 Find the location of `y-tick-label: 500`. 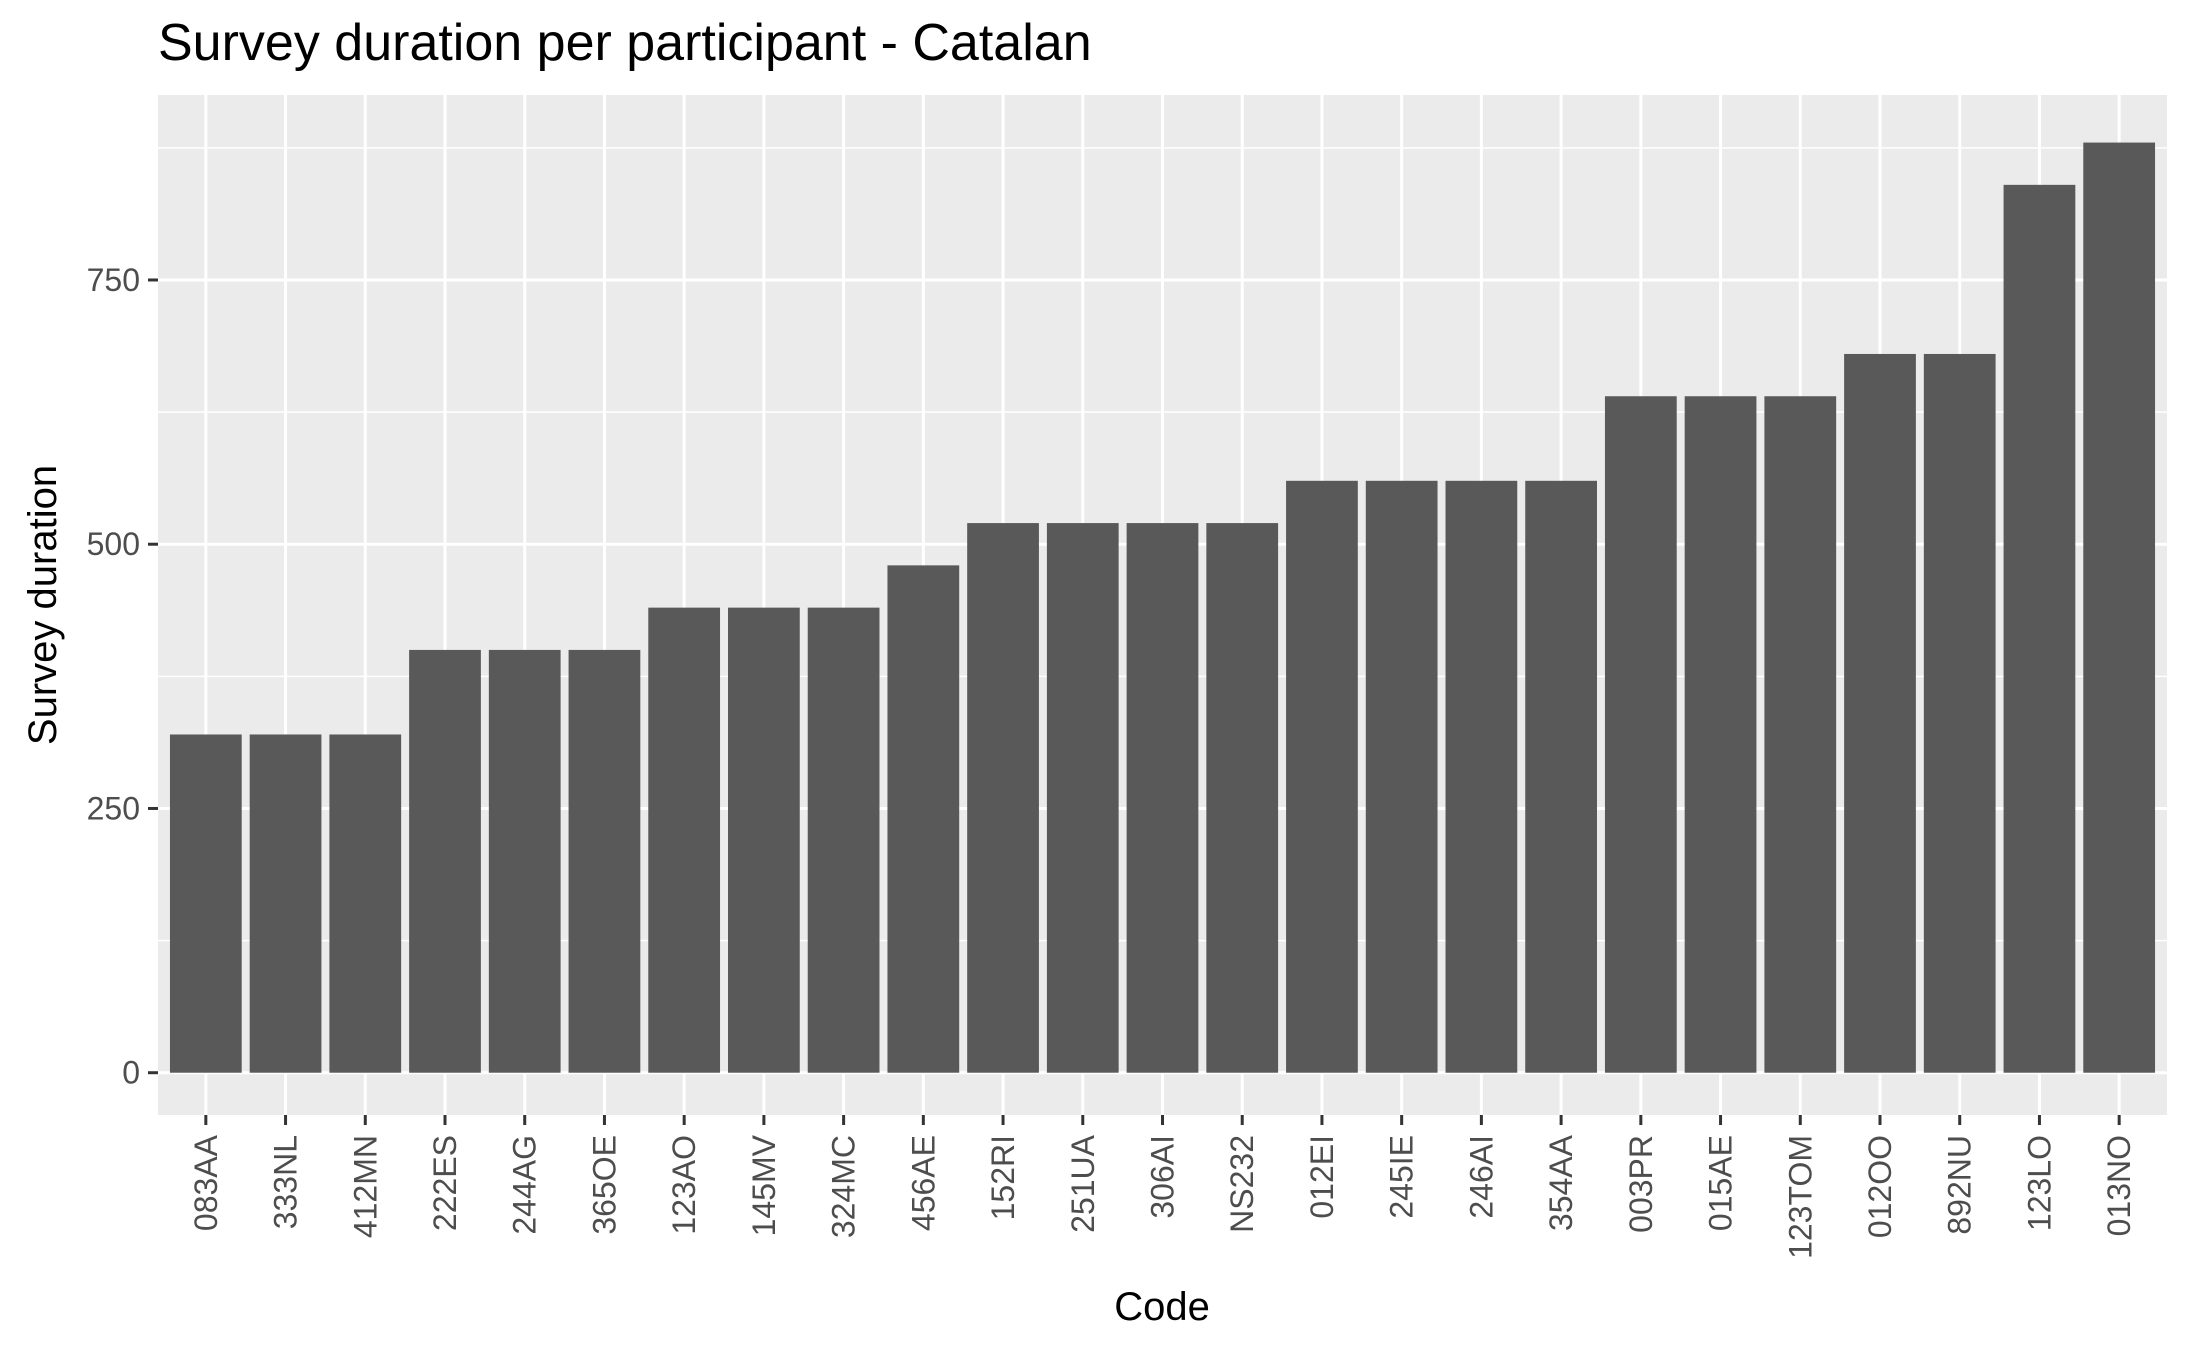

y-tick-label: 500 is located at coordinates (113, 544).